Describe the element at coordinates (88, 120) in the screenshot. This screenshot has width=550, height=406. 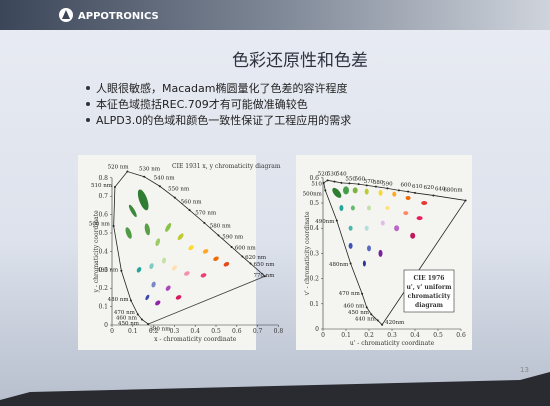
I see `bullet-dot` at that location.